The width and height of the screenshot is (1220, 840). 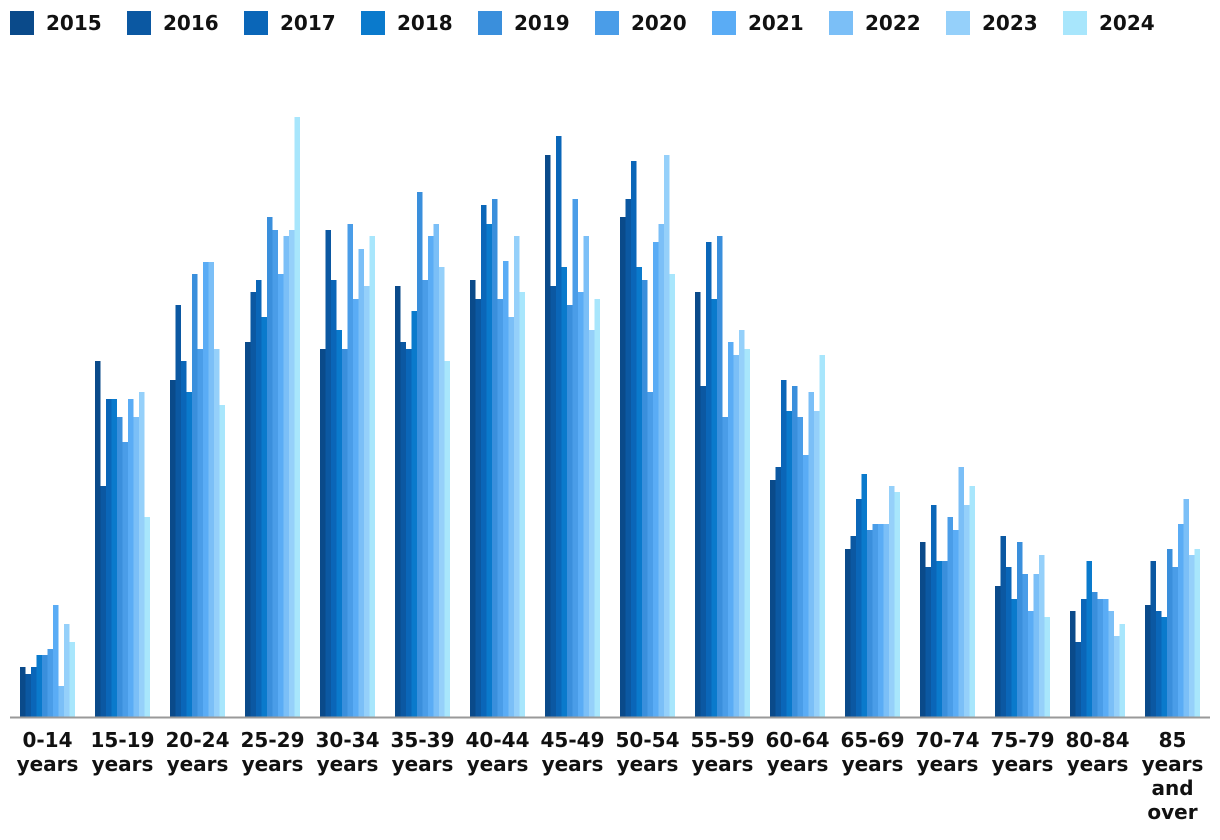 I want to click on x-tick-label: 55-59 years, so click(x=722, y=752).